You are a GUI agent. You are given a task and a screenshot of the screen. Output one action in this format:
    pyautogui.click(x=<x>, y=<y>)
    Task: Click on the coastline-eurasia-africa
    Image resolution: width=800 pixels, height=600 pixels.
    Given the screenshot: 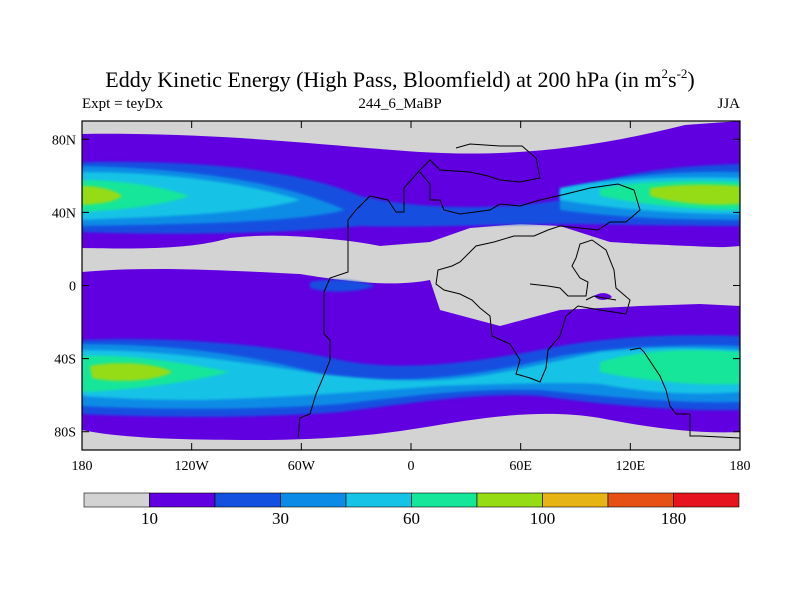 What is the action you would take?
    pyautogui.click(x=530, y=277)
    